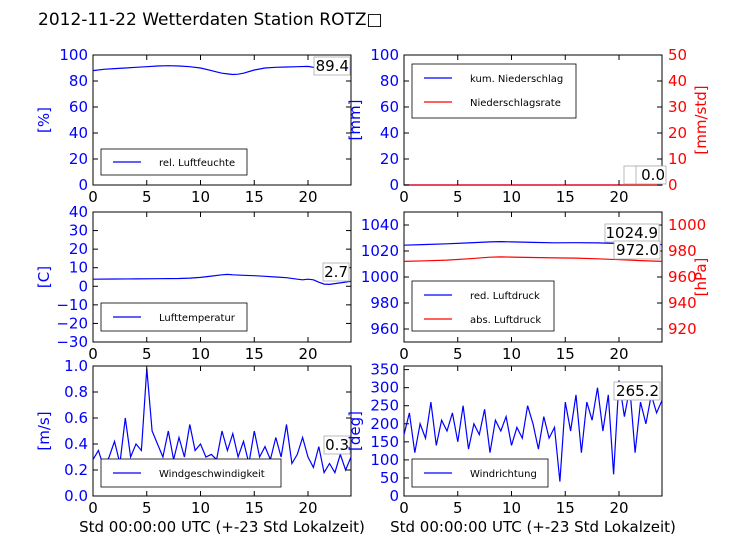  Describe the element at coordinates (44, 277) in the screenshot. I see `y-axis-label: [C]` at that location.